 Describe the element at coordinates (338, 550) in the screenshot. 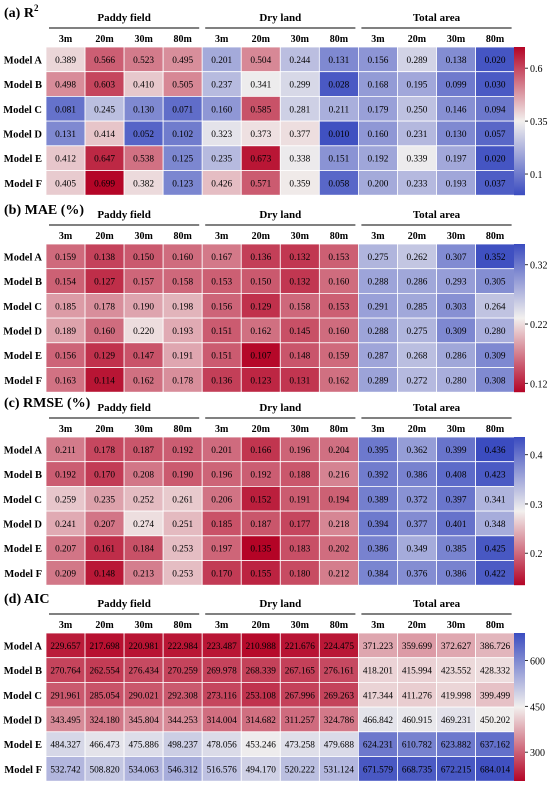

I see `cell-value-label: 0.202` at that location.